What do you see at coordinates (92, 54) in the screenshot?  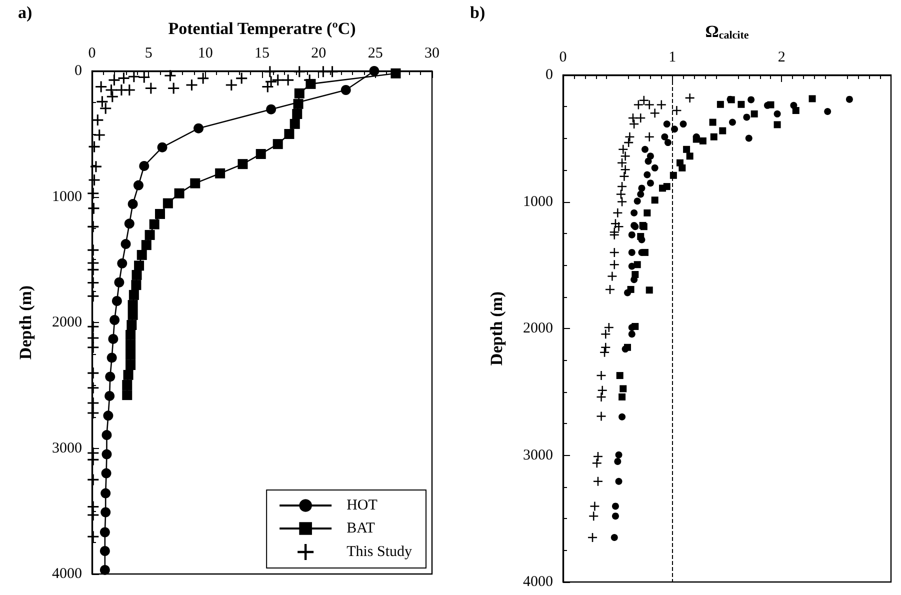 I see `x-tick-label: 0` at bounding box center [92, 54].